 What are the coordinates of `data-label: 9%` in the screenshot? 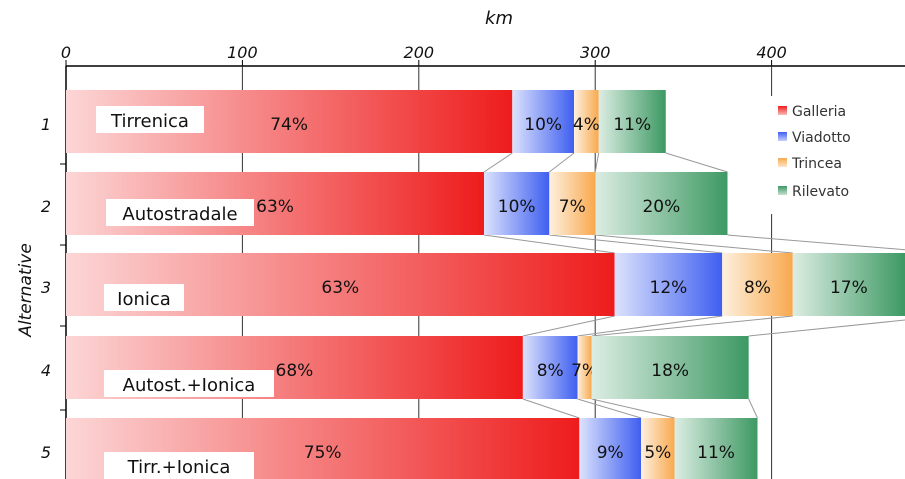 It's located at (610, 453).